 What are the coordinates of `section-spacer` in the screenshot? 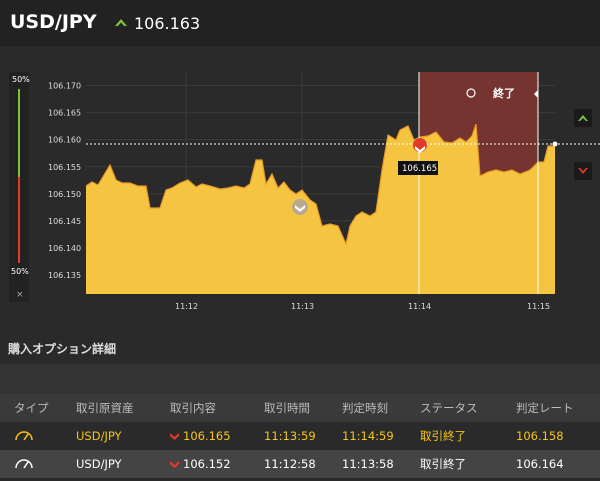 It's located at (300, 379).